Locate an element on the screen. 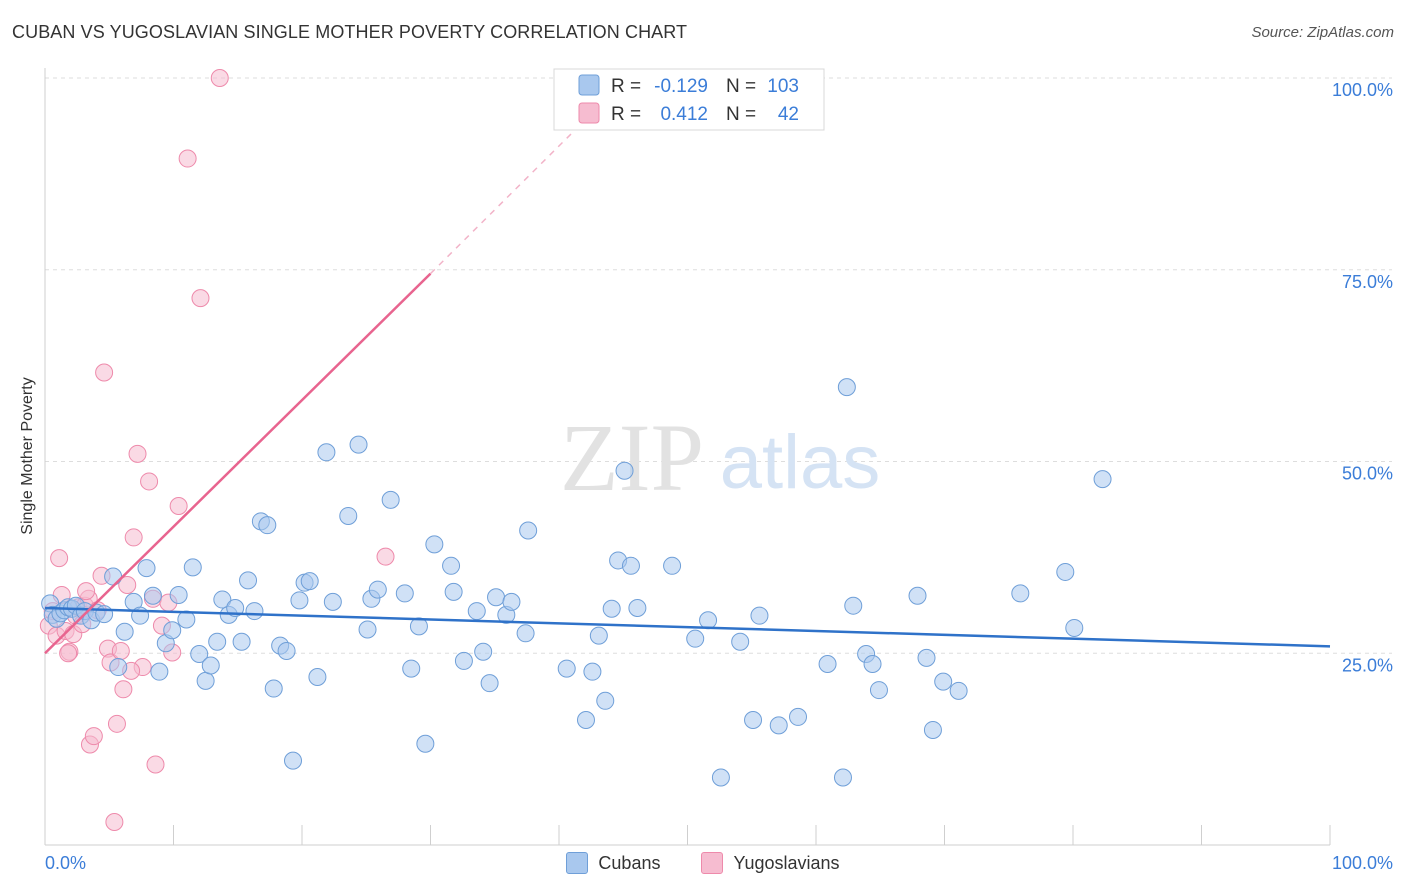  legend-swatch-cubans is located at coordinates (589, 85).